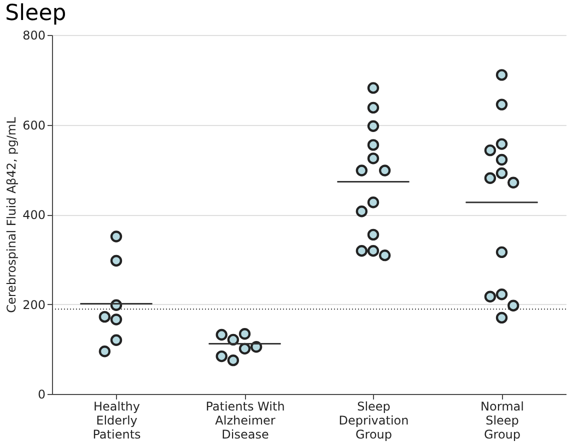  Describe the element at coordinates (34, 215) in the screenshot. I see `y-tick-label: 400` at that location.